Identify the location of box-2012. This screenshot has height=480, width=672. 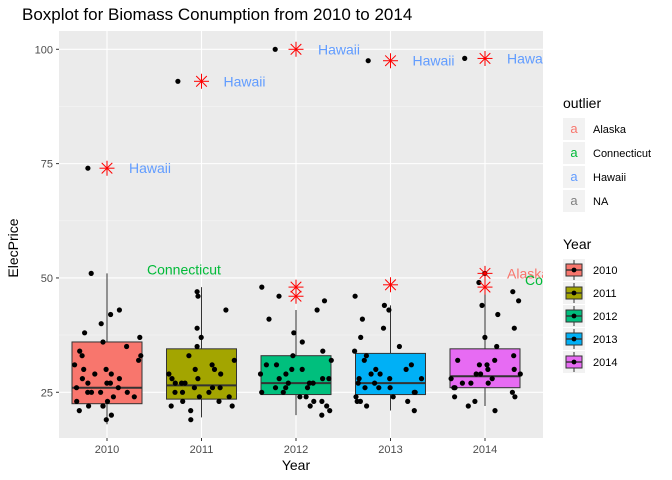
(296, 362).